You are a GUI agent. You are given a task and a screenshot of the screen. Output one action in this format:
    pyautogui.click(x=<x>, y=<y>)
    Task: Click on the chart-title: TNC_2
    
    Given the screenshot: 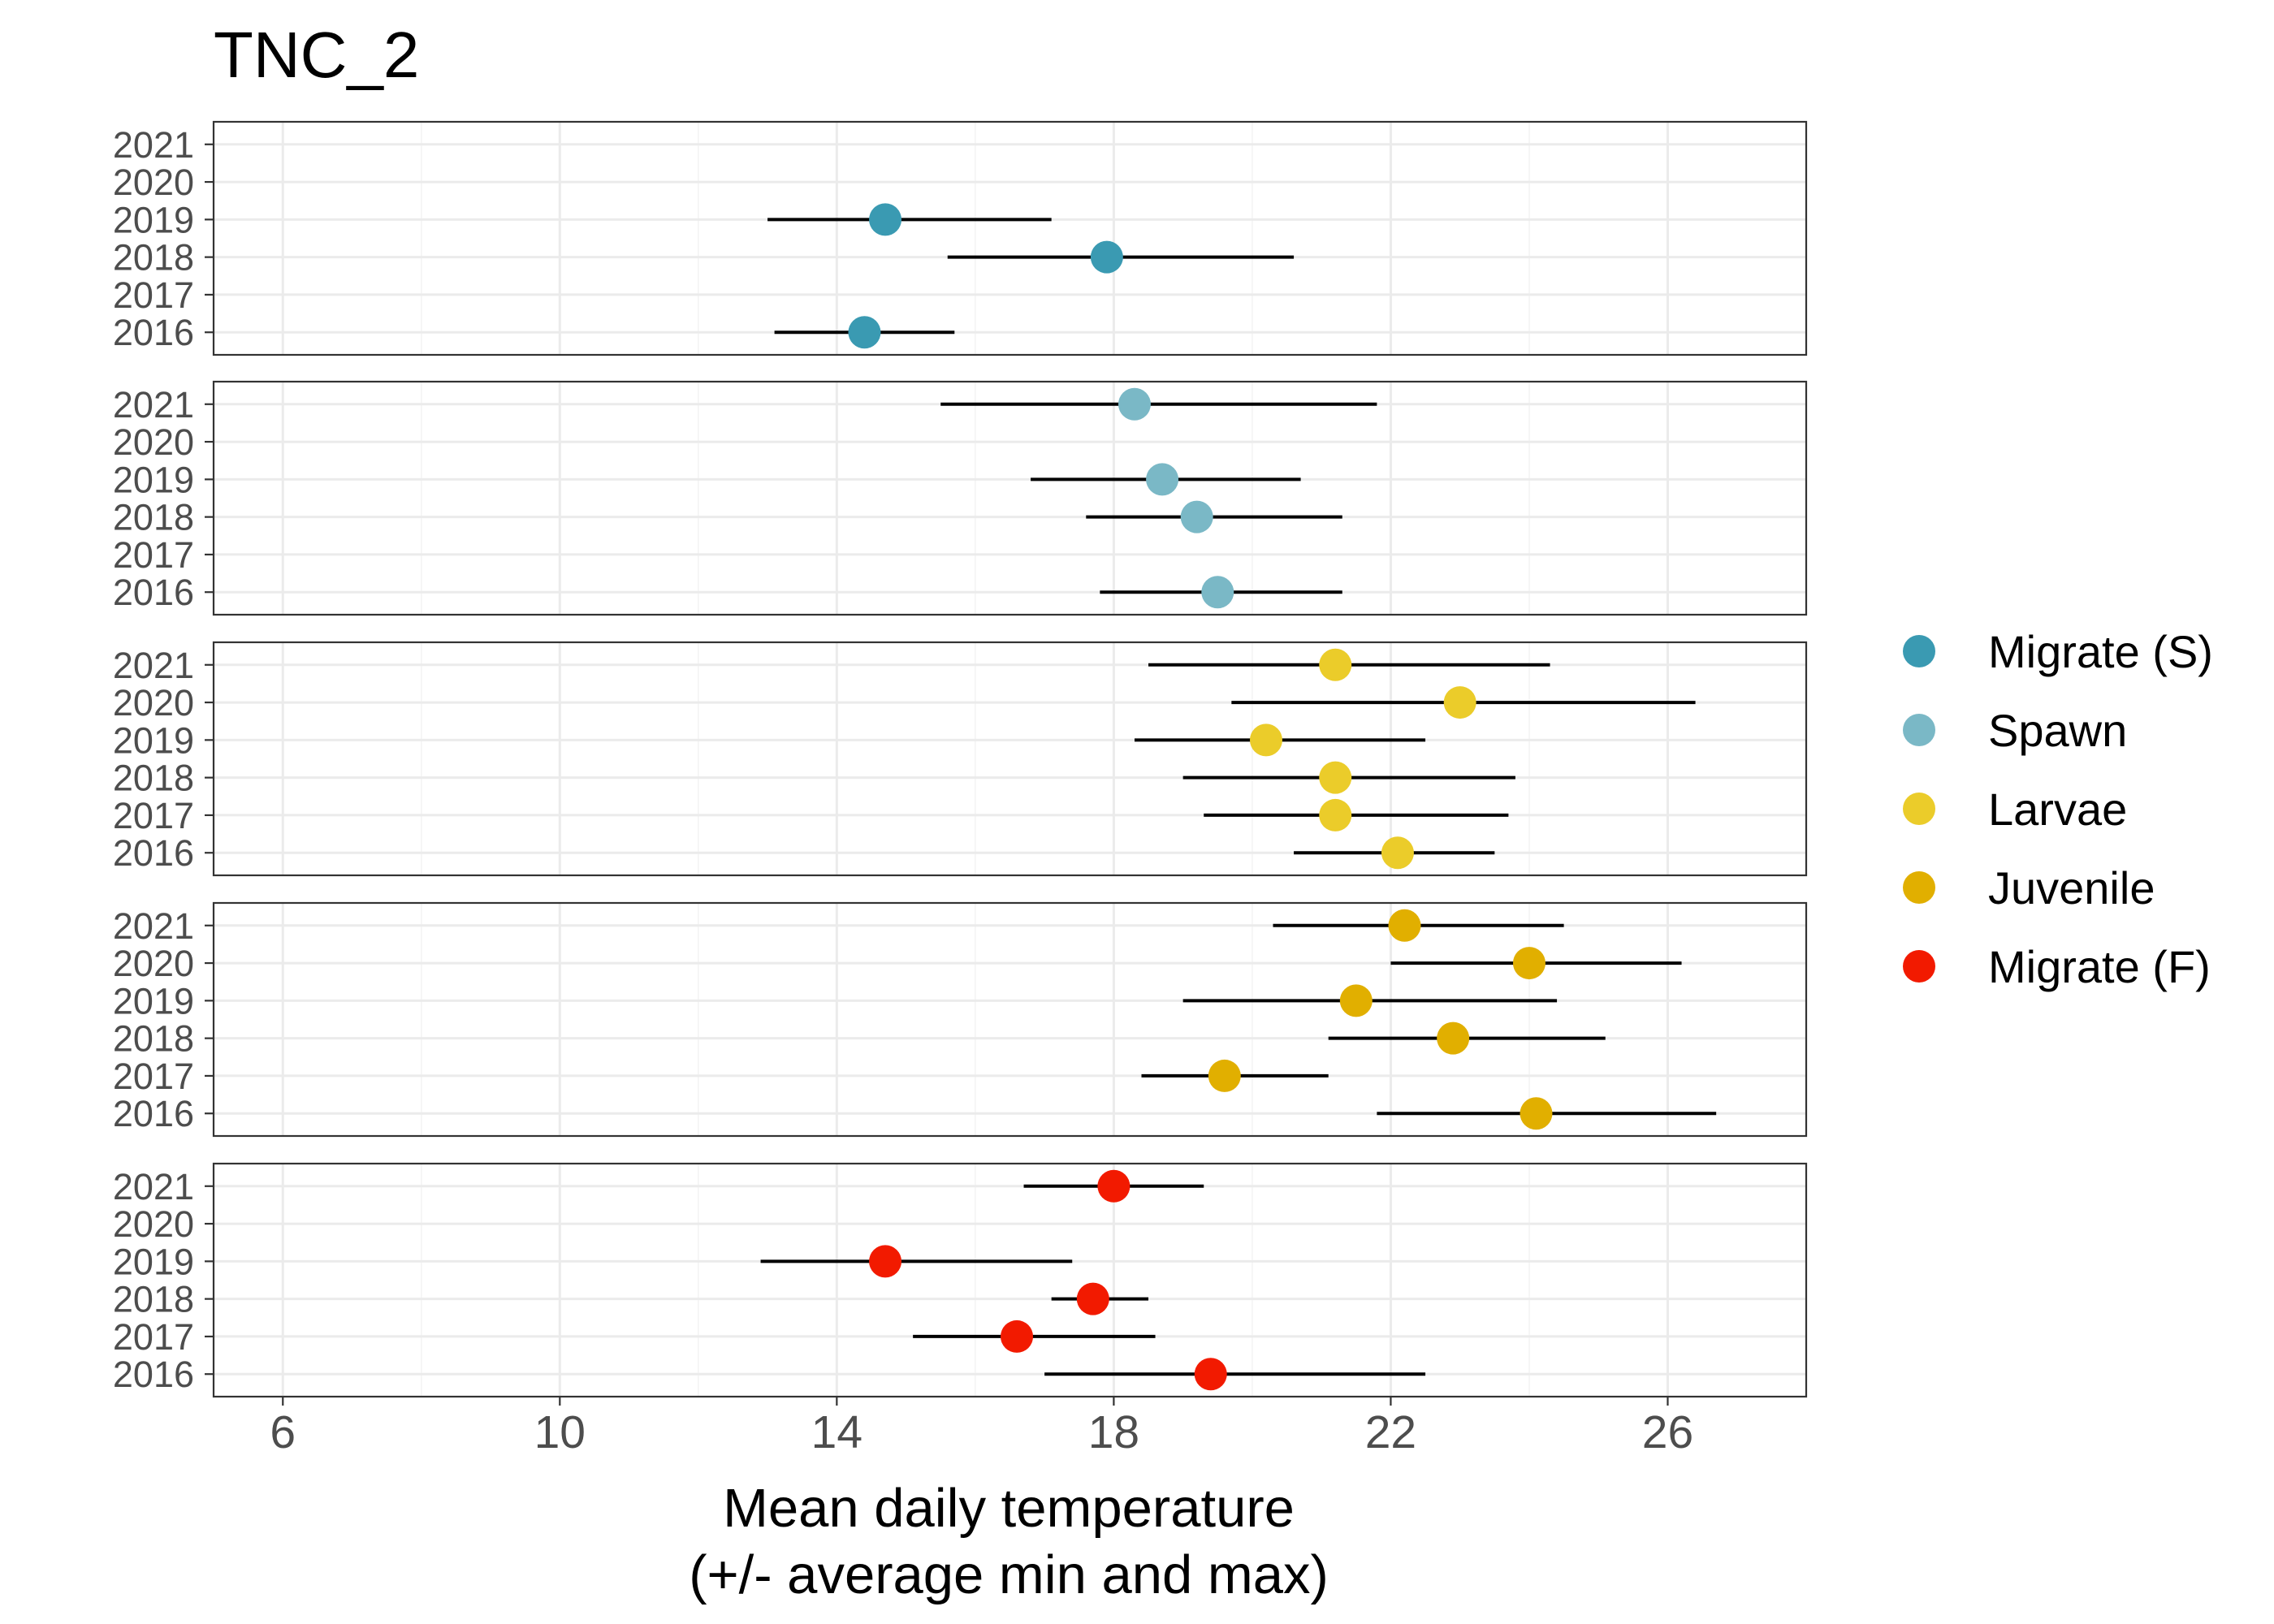 What is the action you would take?
    pyautogui.click(x=316, y=55)
    